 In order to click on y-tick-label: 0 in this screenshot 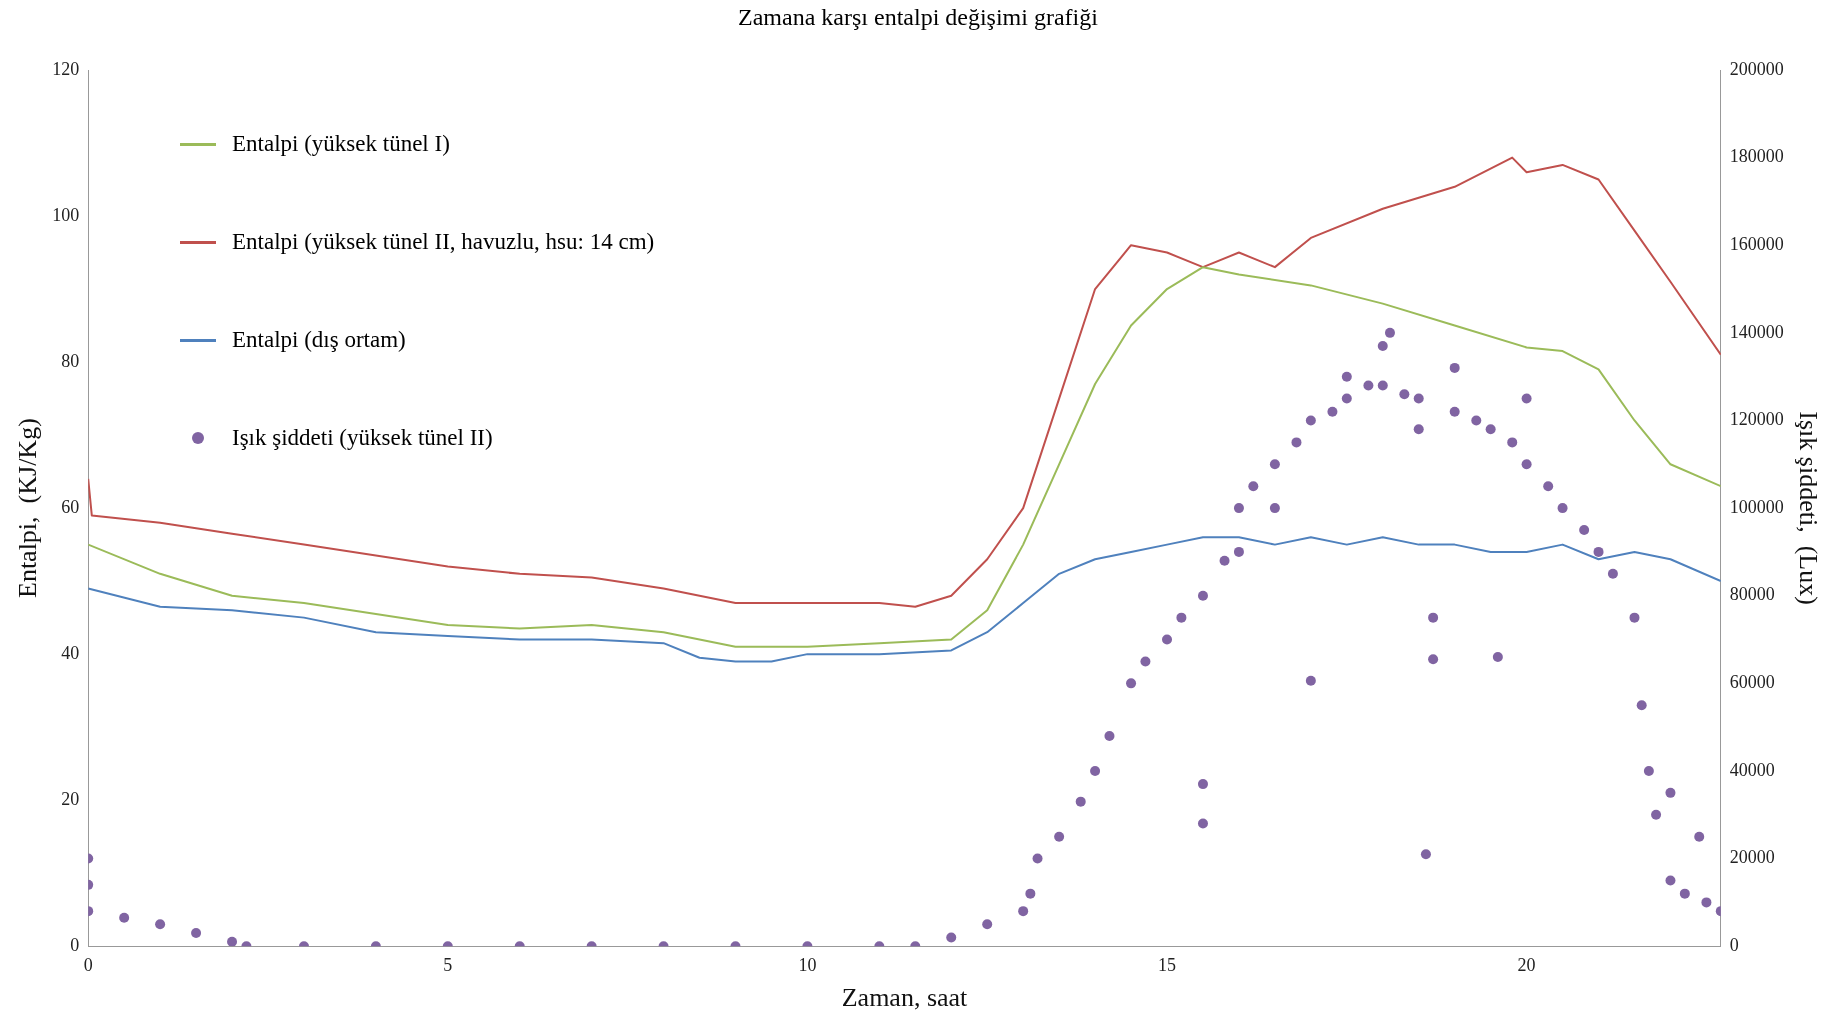, I will do `click(75, 944)`.